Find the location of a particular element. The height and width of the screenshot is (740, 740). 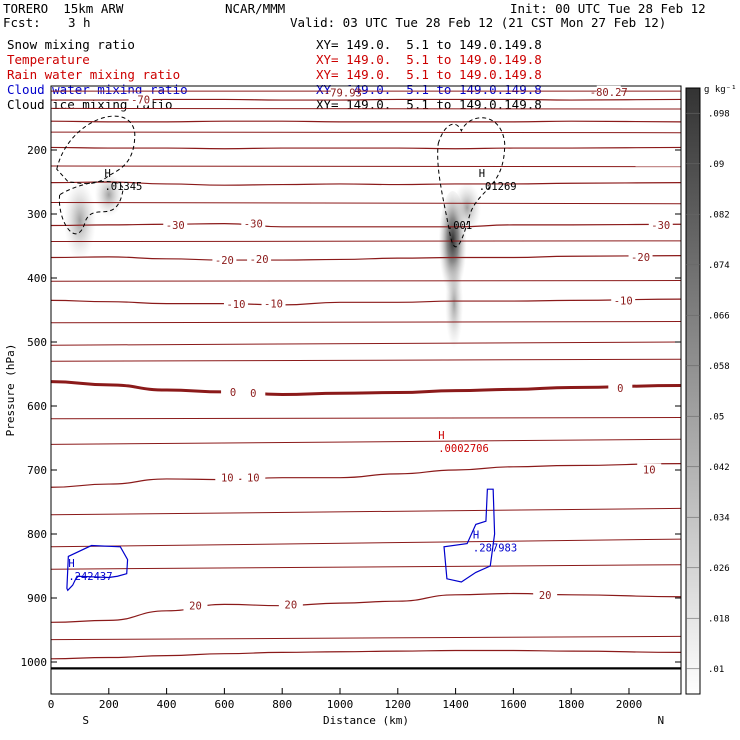

maximum-value: .287983 is located at coordinates (495, 548).